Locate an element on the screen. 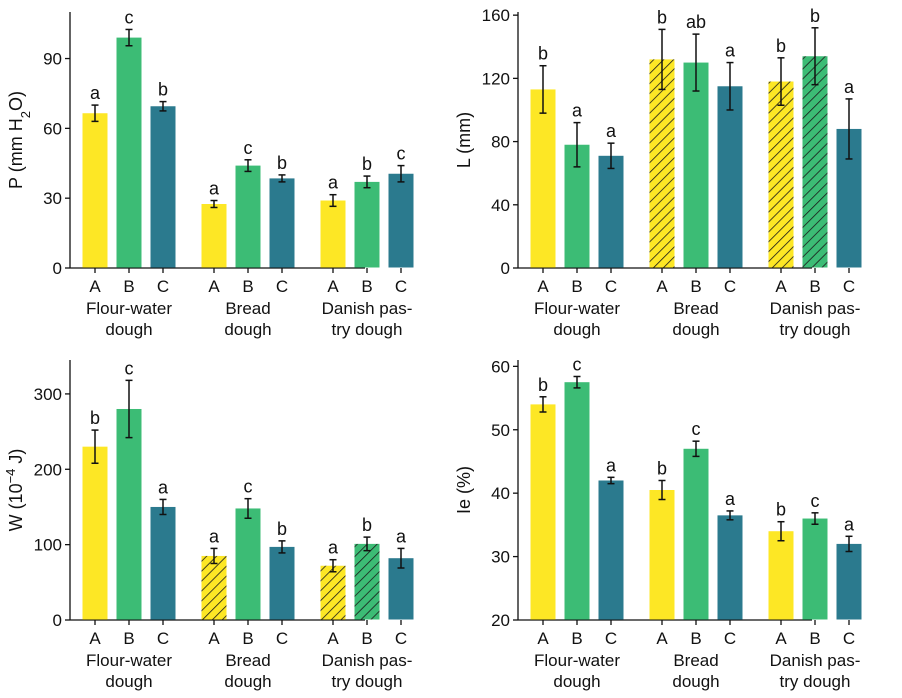 The height and width of the screenshot is (698, 902). y-tick-label: 80 is located at coordinates (500, 142).